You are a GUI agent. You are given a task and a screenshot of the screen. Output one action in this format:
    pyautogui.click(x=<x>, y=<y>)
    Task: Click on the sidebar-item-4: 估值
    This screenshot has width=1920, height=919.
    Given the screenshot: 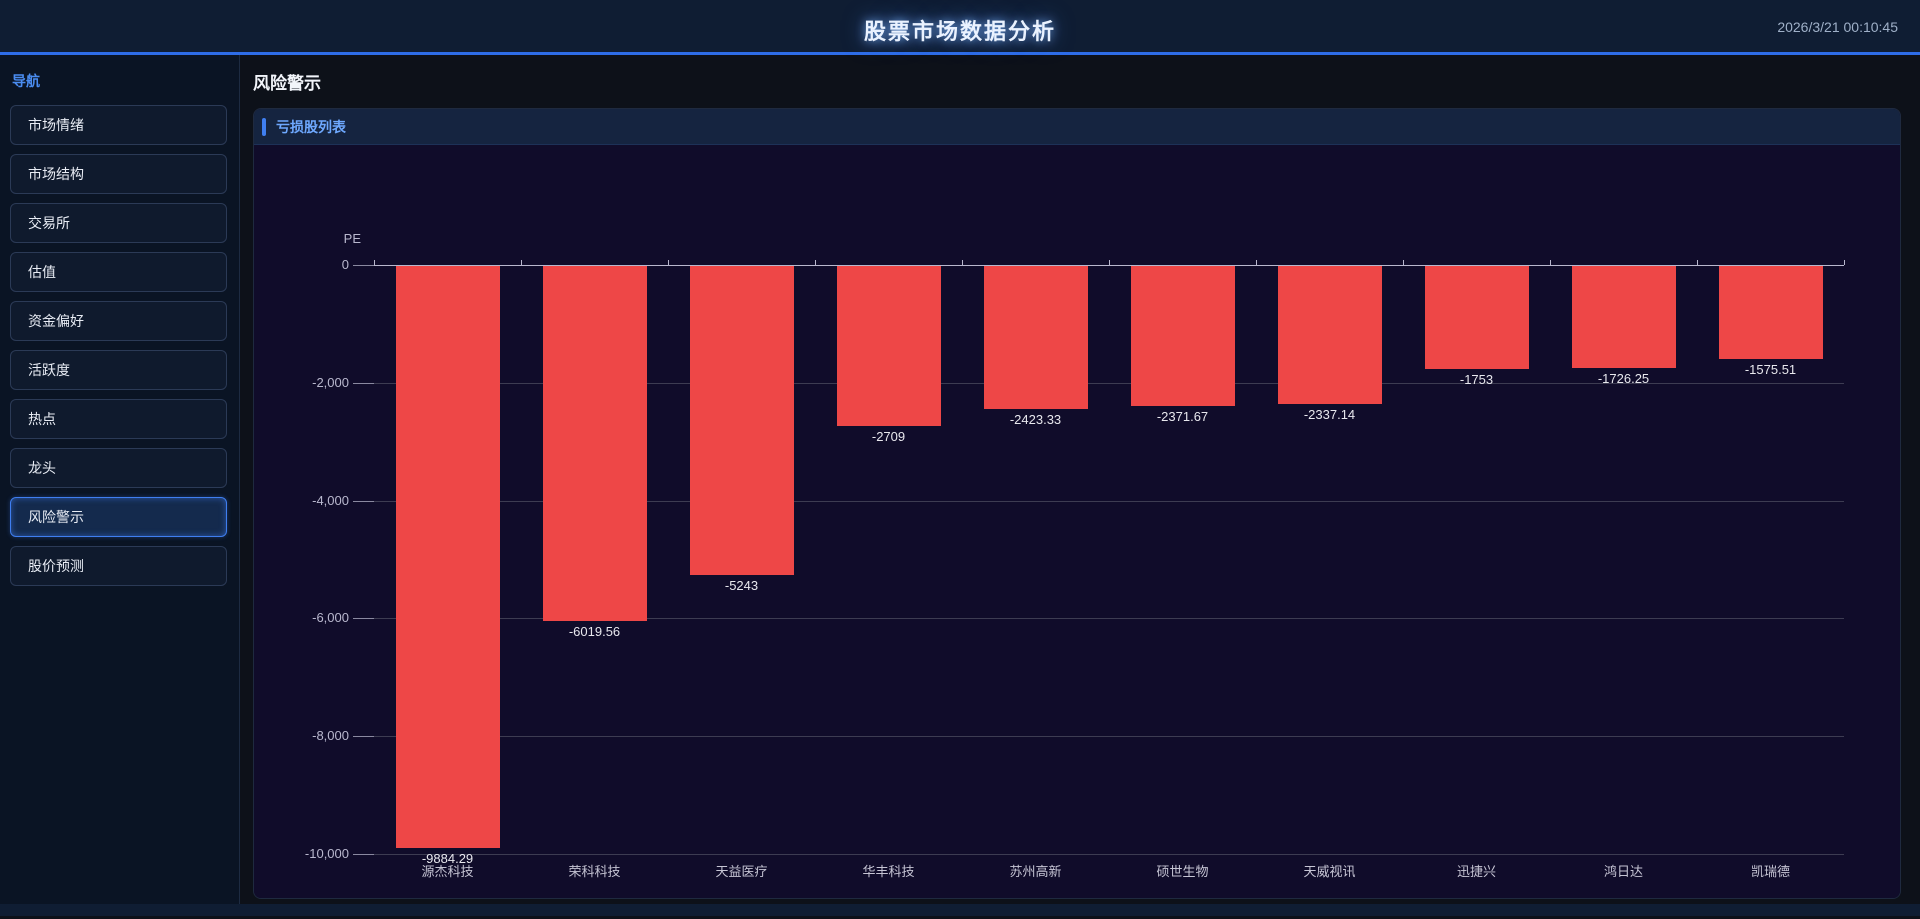 What is the action you would take?
    pyautogui.click(x=118, y=272)
    